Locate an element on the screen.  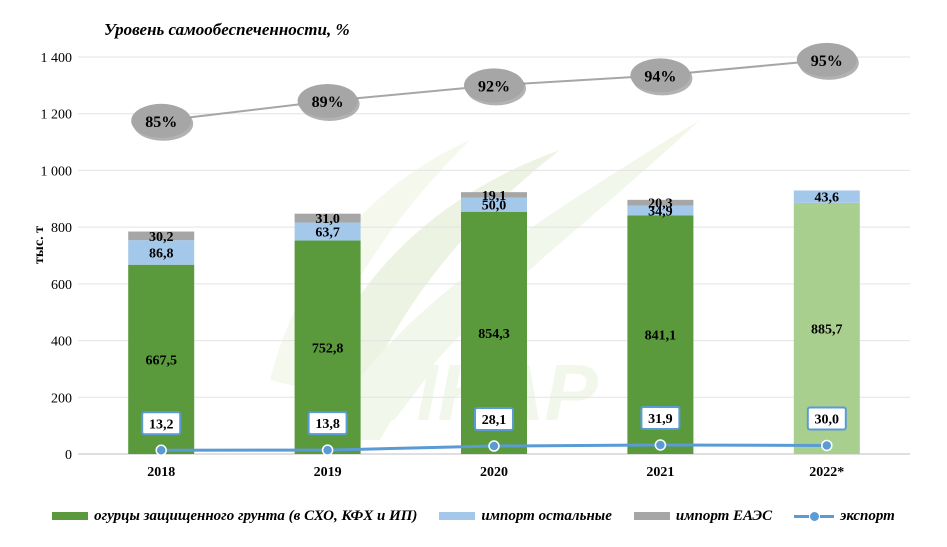
export-label: 13,8 is located at coordinates (327, 424).